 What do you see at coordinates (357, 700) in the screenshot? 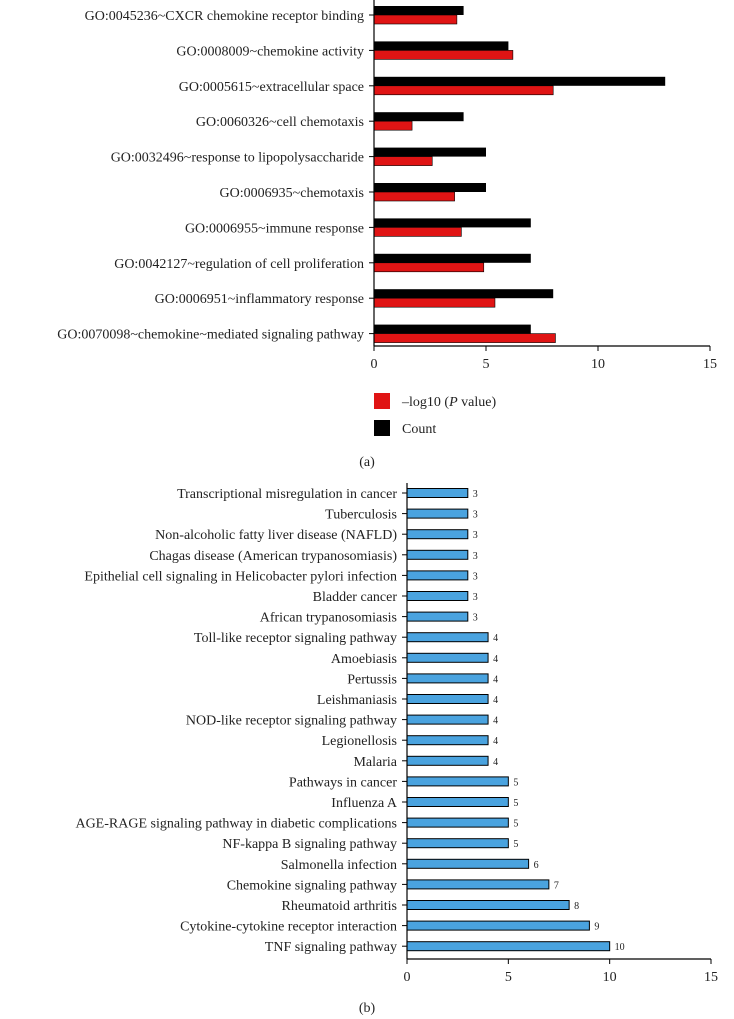
I see `category-label: Leishmaniasis` at bounding box center [357, 700].